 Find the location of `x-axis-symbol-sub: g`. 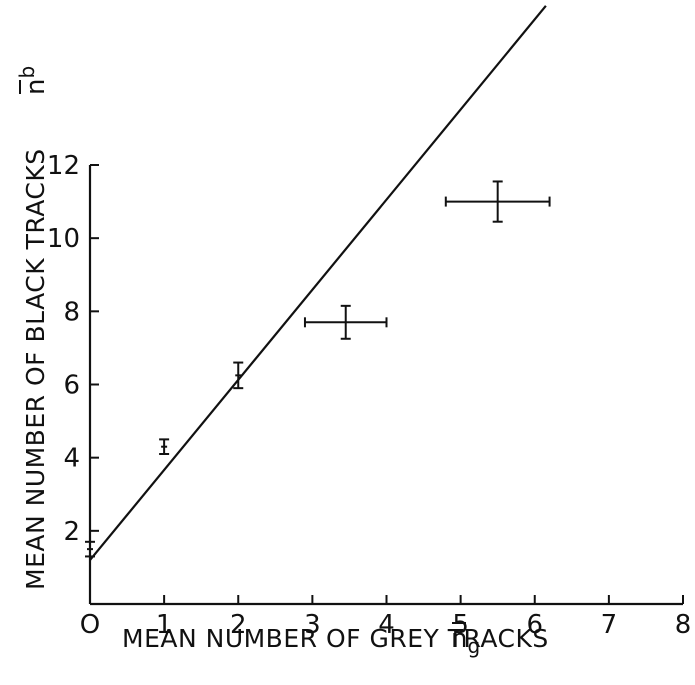

x-axis-symbol-sub: g is located at coordinates (473, 646).